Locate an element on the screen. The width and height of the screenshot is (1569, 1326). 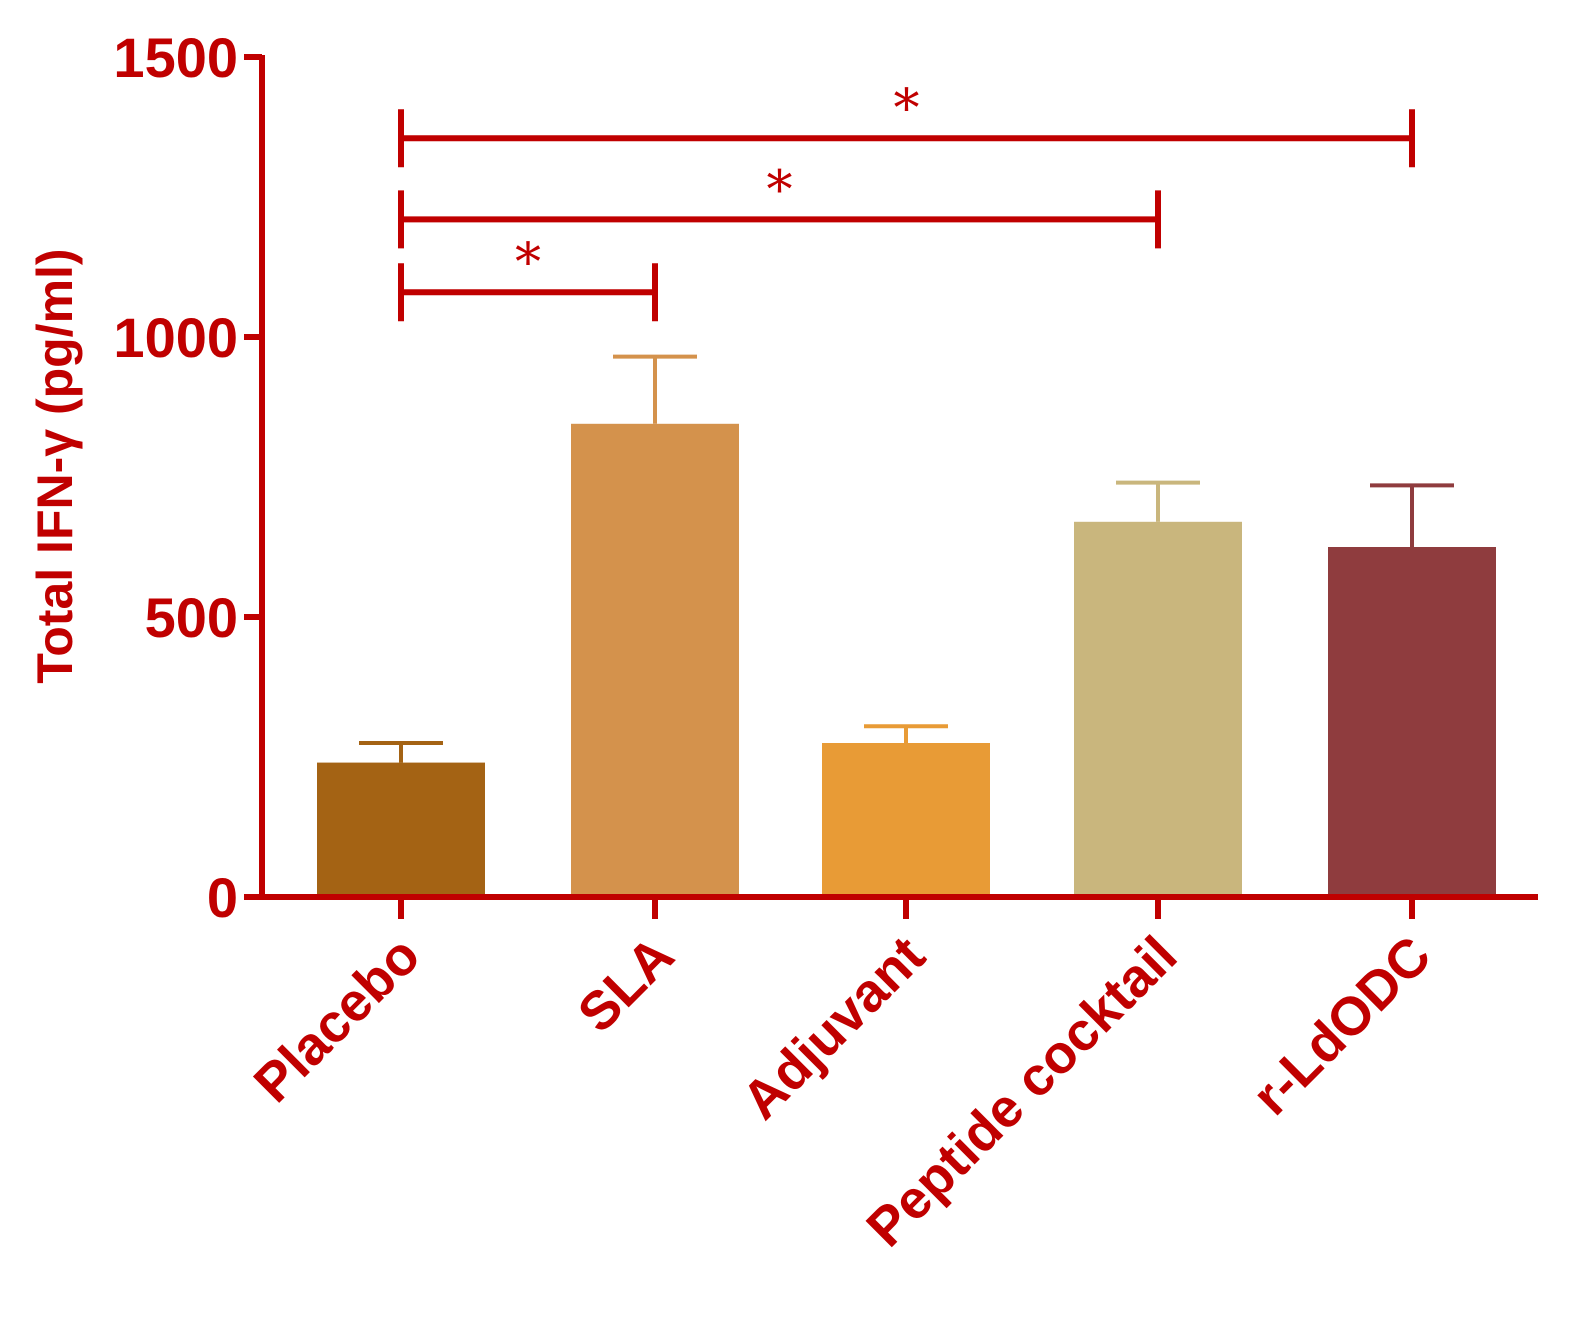
y-axis-label: Total IFN-γ (pg/ml) is located at coordinates (55, 465).